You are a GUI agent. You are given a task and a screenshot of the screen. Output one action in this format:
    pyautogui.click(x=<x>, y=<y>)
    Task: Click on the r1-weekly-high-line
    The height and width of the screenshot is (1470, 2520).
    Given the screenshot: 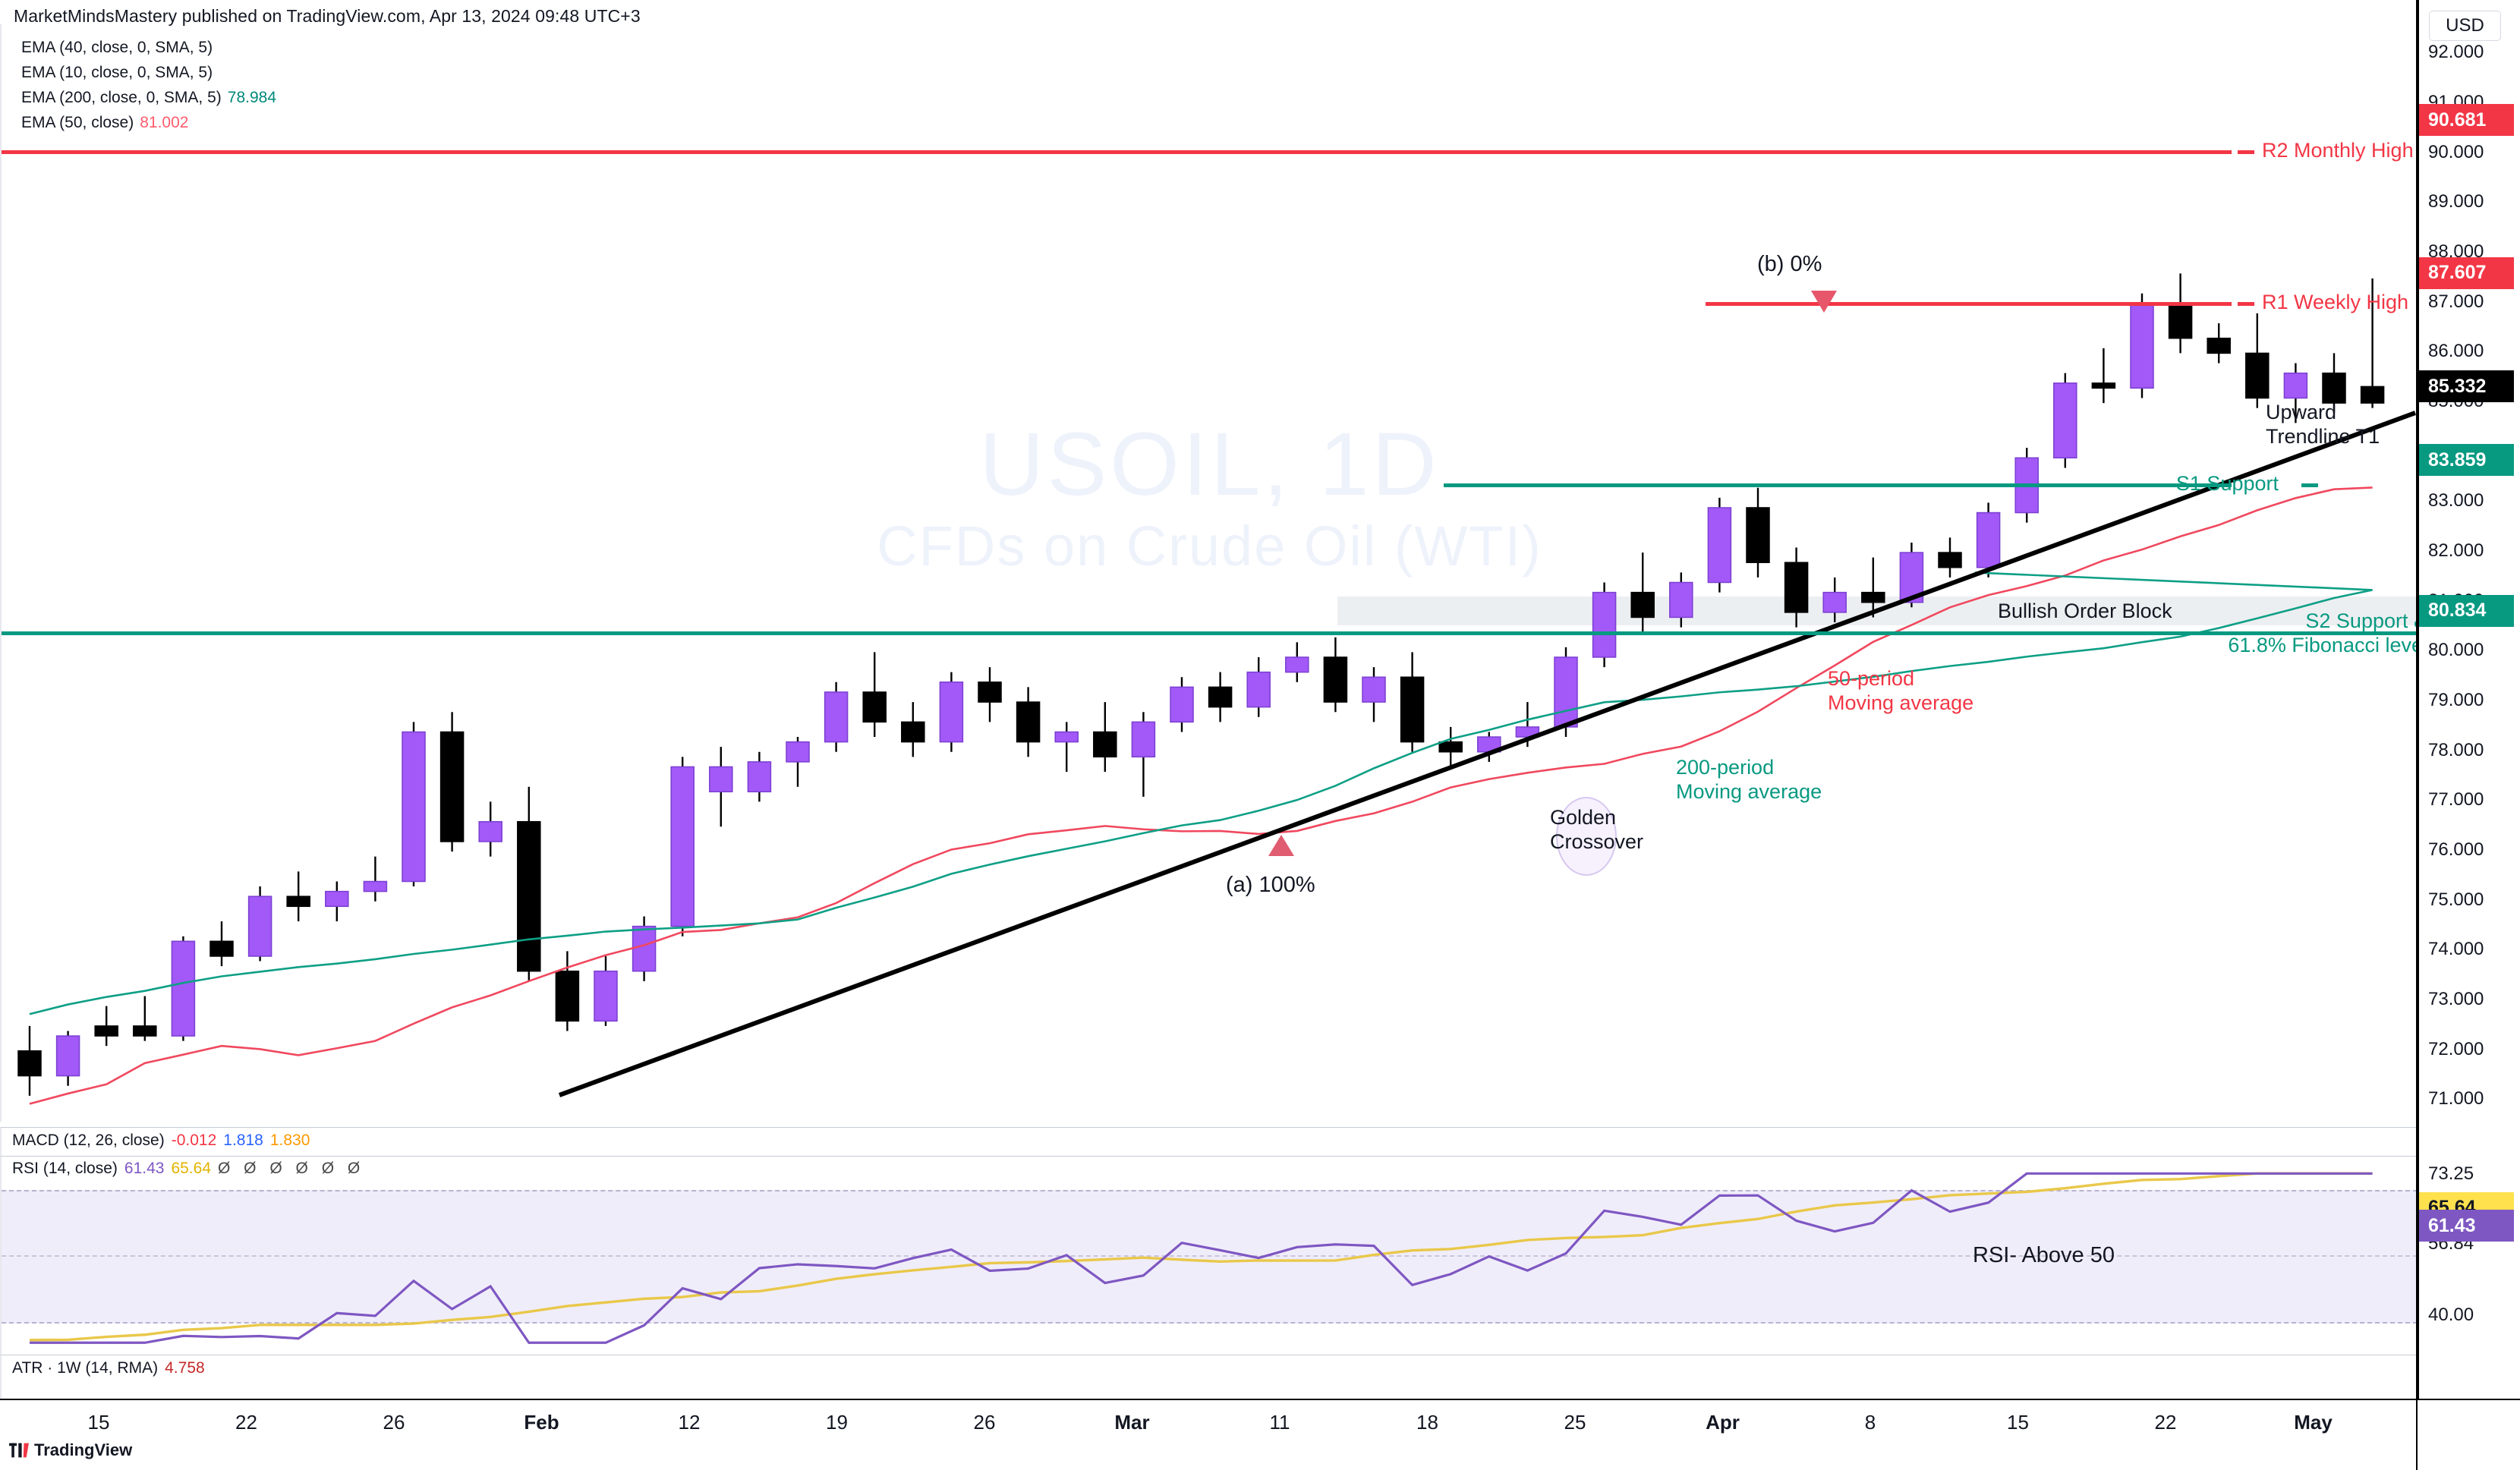 What is the action you would take?
    pyautogui.click(x=1969, y=304)
    